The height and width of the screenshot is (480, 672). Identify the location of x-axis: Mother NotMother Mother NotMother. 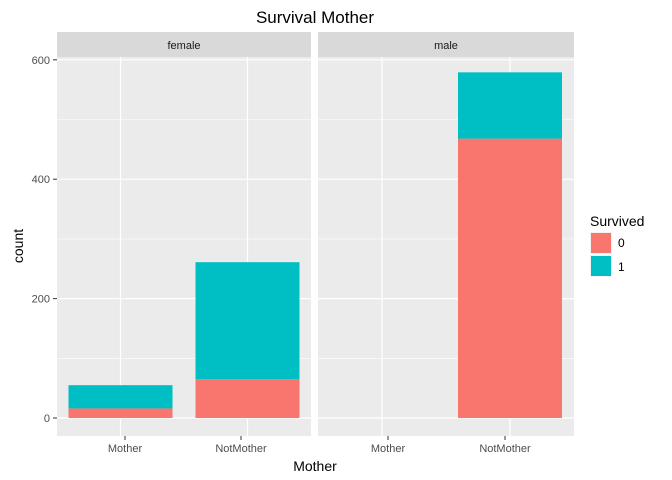
(319, 445).